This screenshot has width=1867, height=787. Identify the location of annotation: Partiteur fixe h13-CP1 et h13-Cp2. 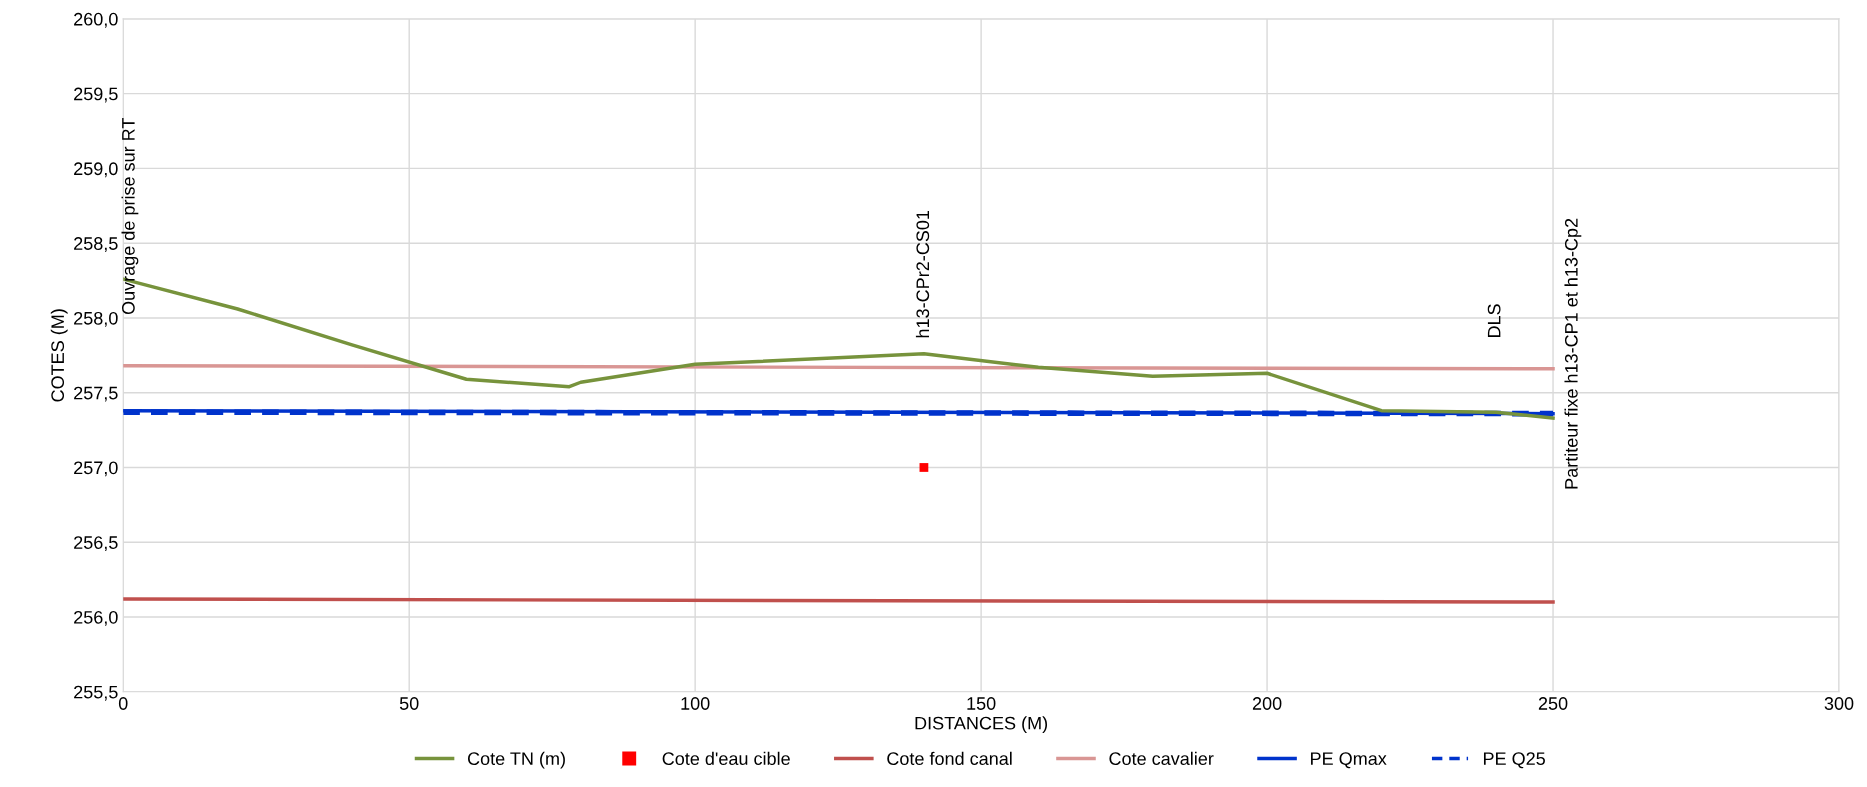
(1573, 353).